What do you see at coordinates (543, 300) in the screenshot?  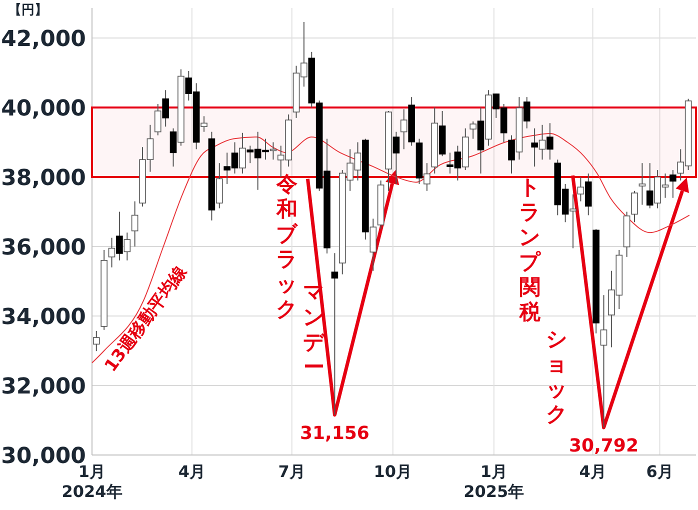 I see `text: トランプ関税ショック` at bounding box center [543, 300].